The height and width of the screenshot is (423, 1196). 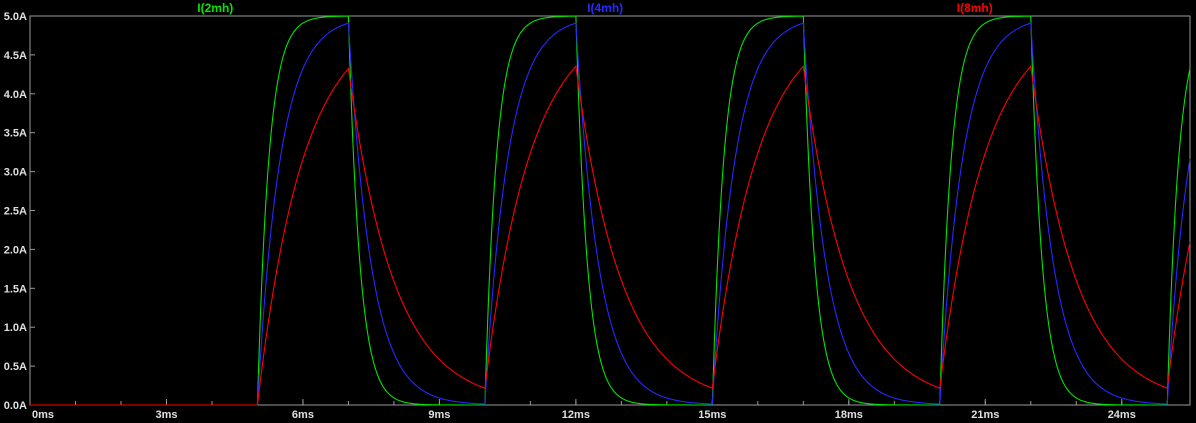 What do you see at coordinates (15, 95) in the screenshot?
I see `svg-text: 4.0A` at bounding box center [15, 95].